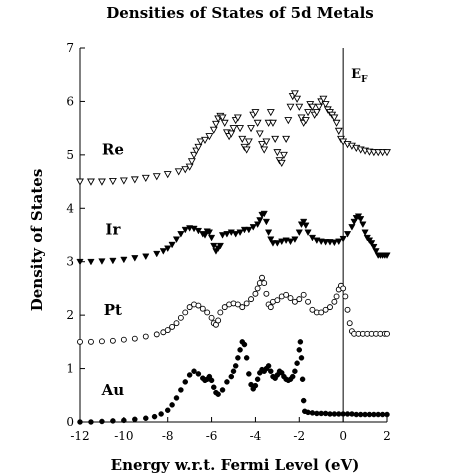 The image size is (474, 474). I want to click on y-tick-label: 0, so click(70, 422).